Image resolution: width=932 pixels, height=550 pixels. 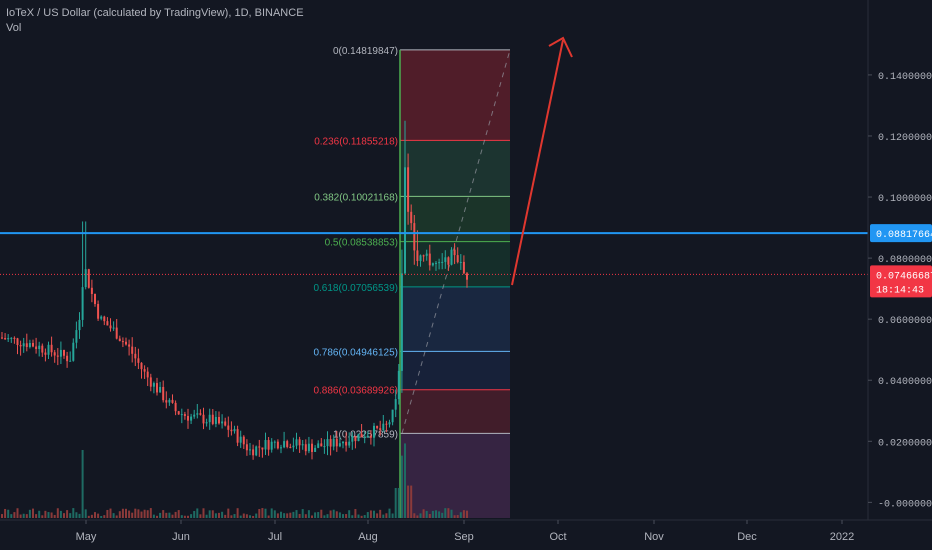 What do you see at coordinates (355, 288) in the screenshot?
I see `fib-level-label: 0.618(0.07056539)` at bounding box center [355, 288].